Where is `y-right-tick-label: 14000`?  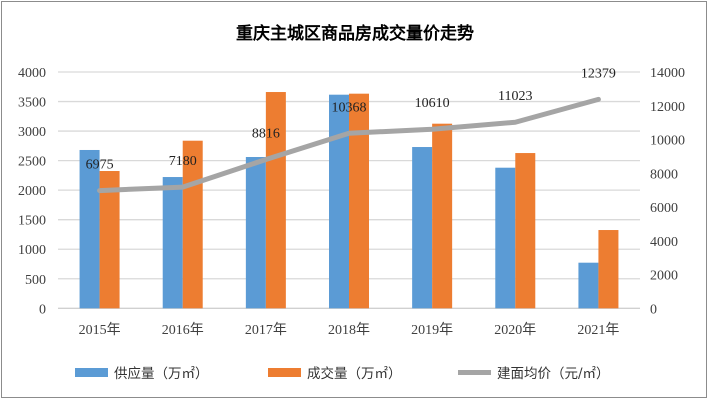 y-right-tick-label: 14000 is located at coordinates (667, 73).